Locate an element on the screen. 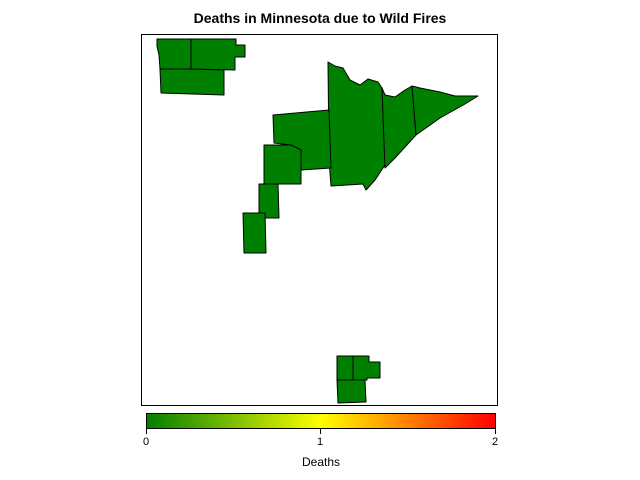 This screenshot has width=640, height=480. color-scale-bar is located at coordinates (321, 421).